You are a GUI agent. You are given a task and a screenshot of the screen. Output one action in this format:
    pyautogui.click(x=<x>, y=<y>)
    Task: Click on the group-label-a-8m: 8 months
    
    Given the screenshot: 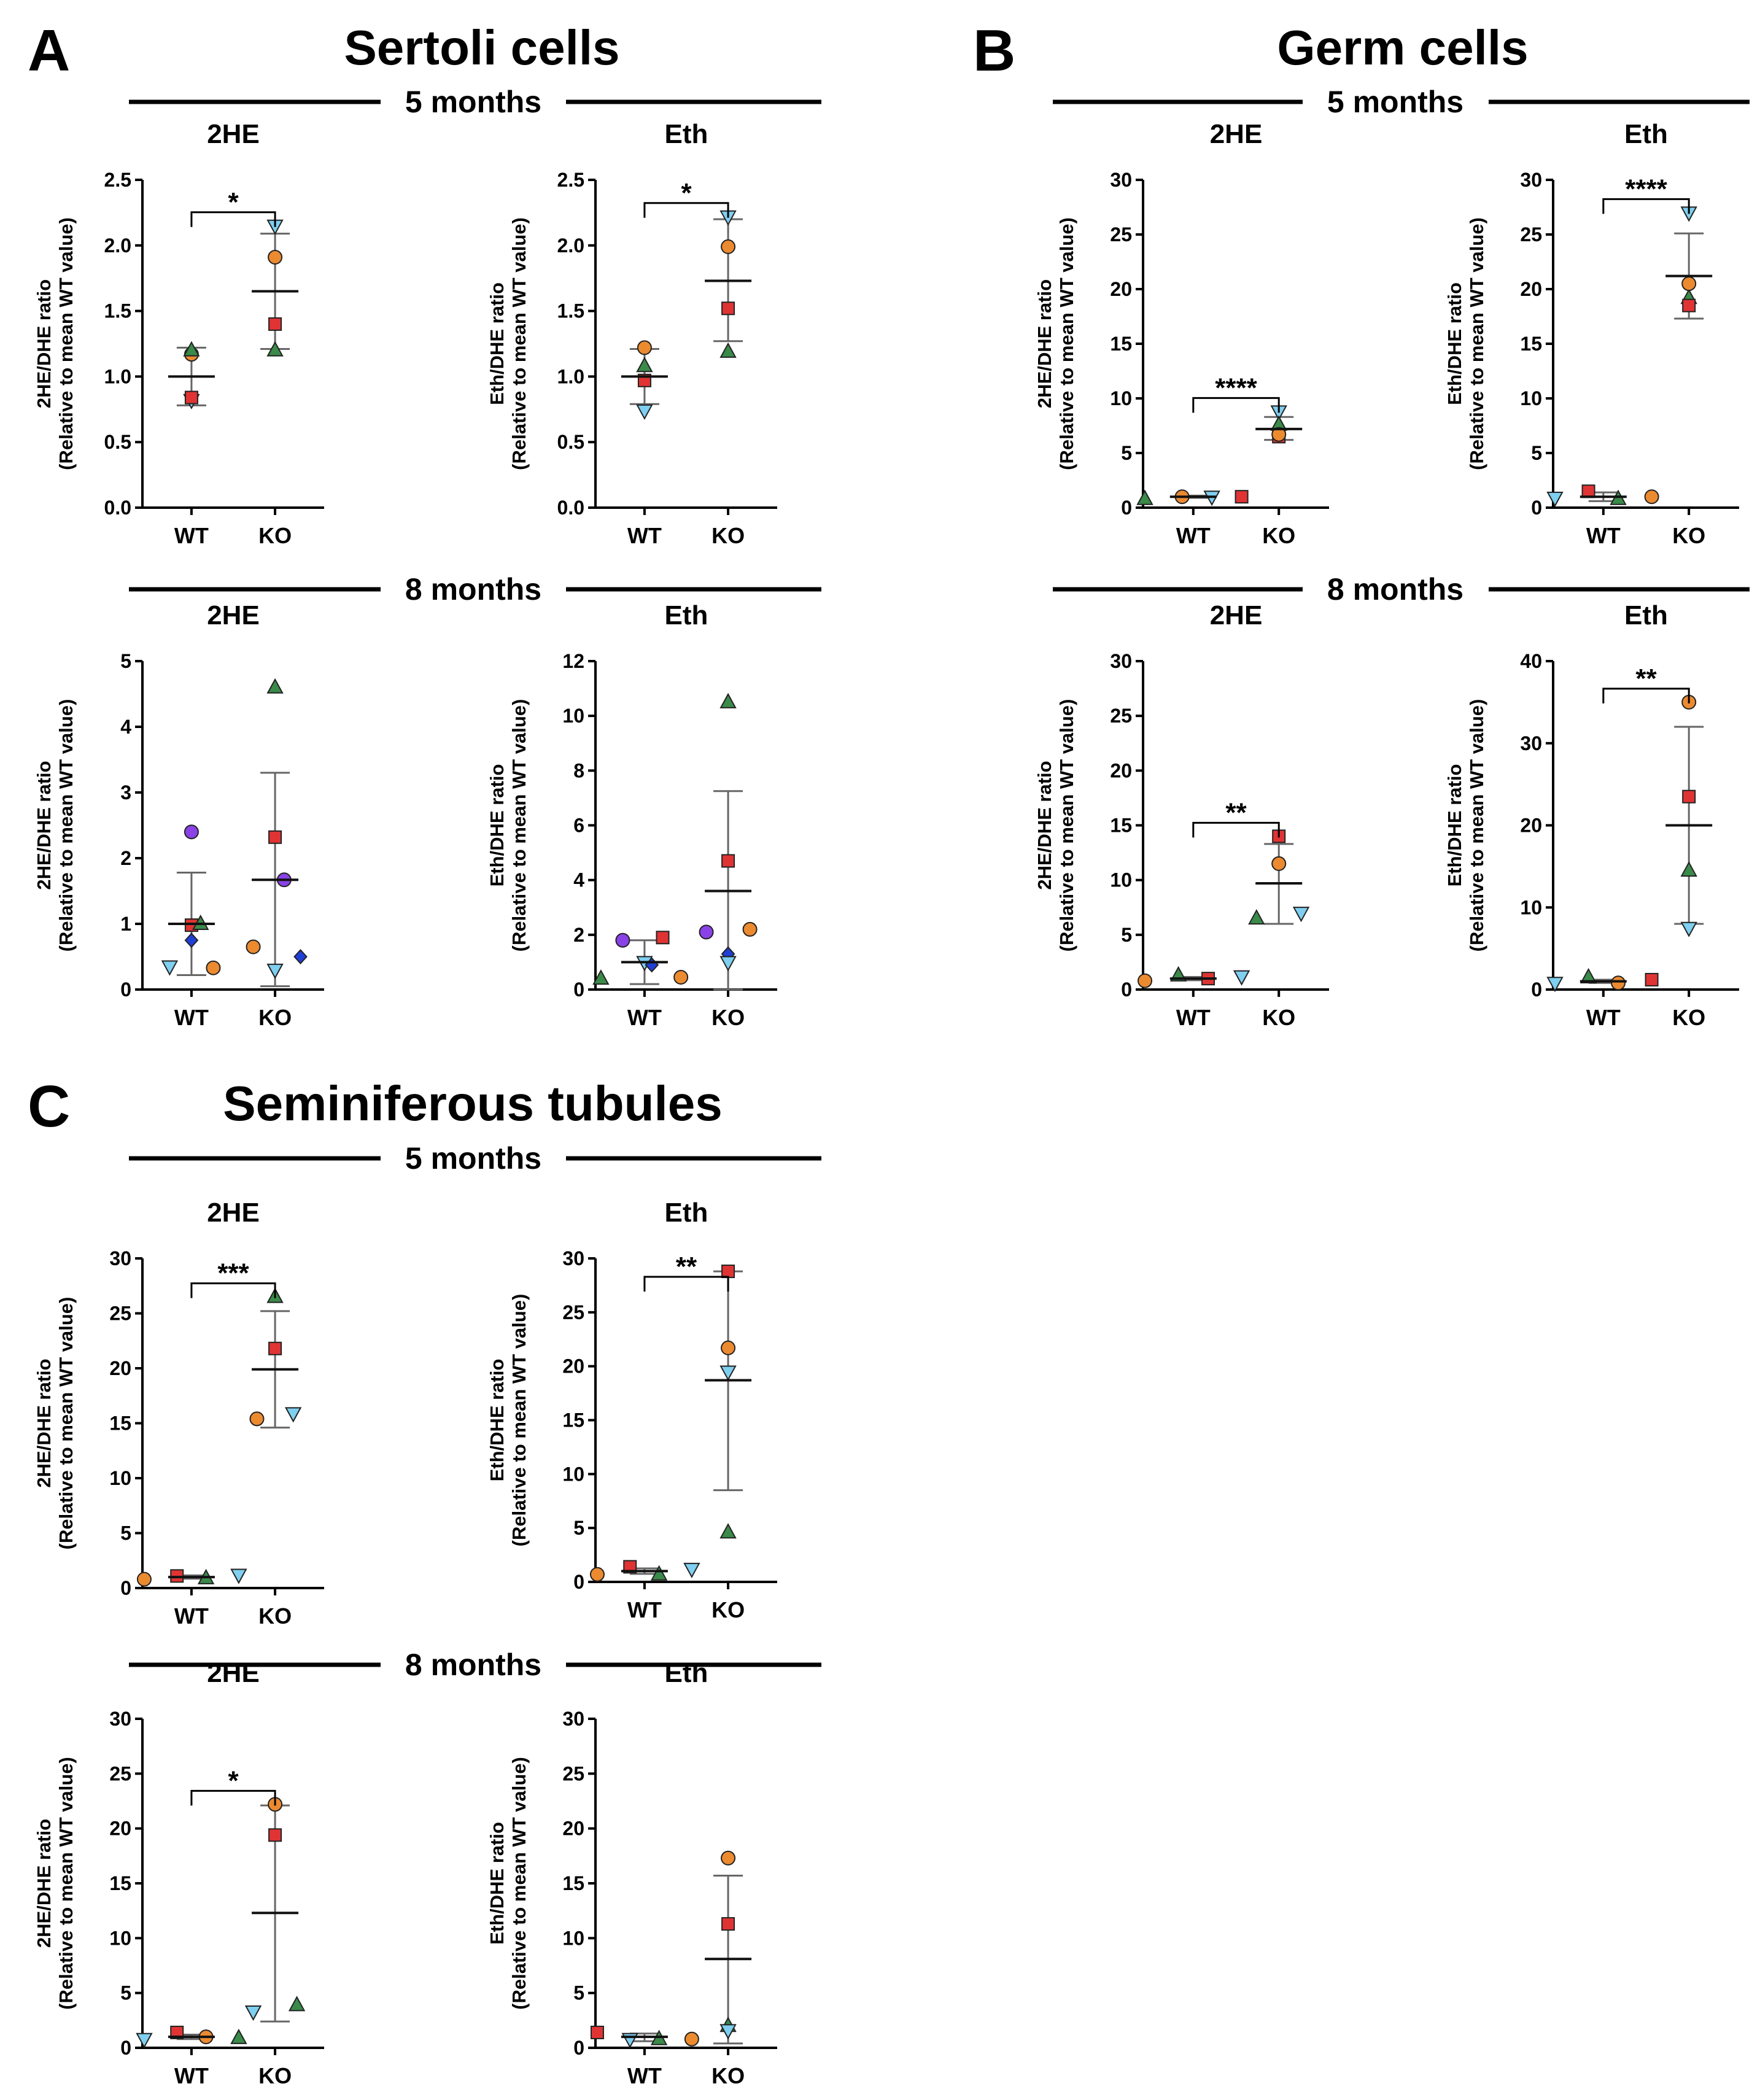 What is the action you would take?
    pyautogui.click(x=473, y=589)
    